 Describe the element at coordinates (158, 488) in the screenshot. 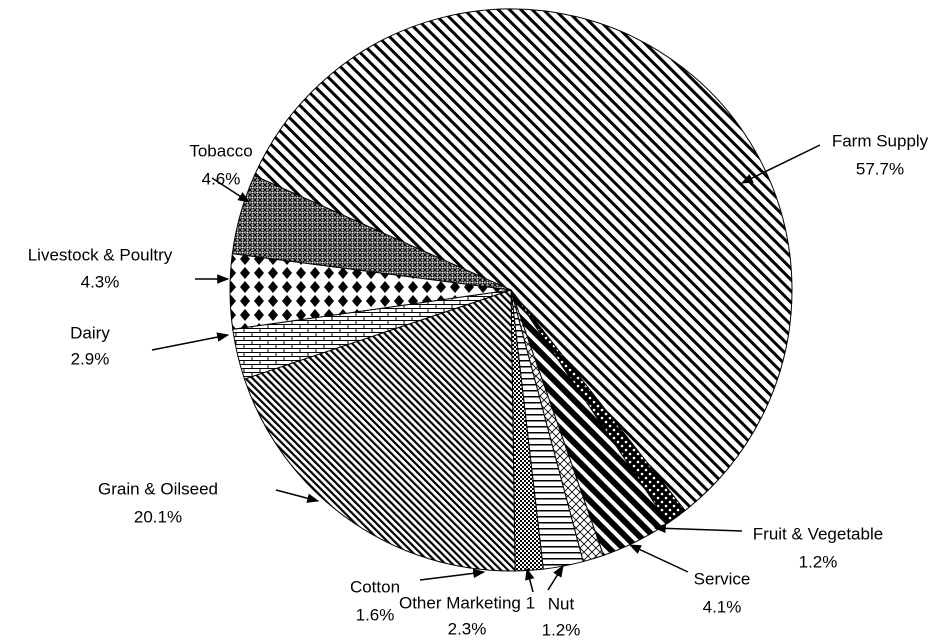

I see `slice-label: Grain & Oilseed` at that location.